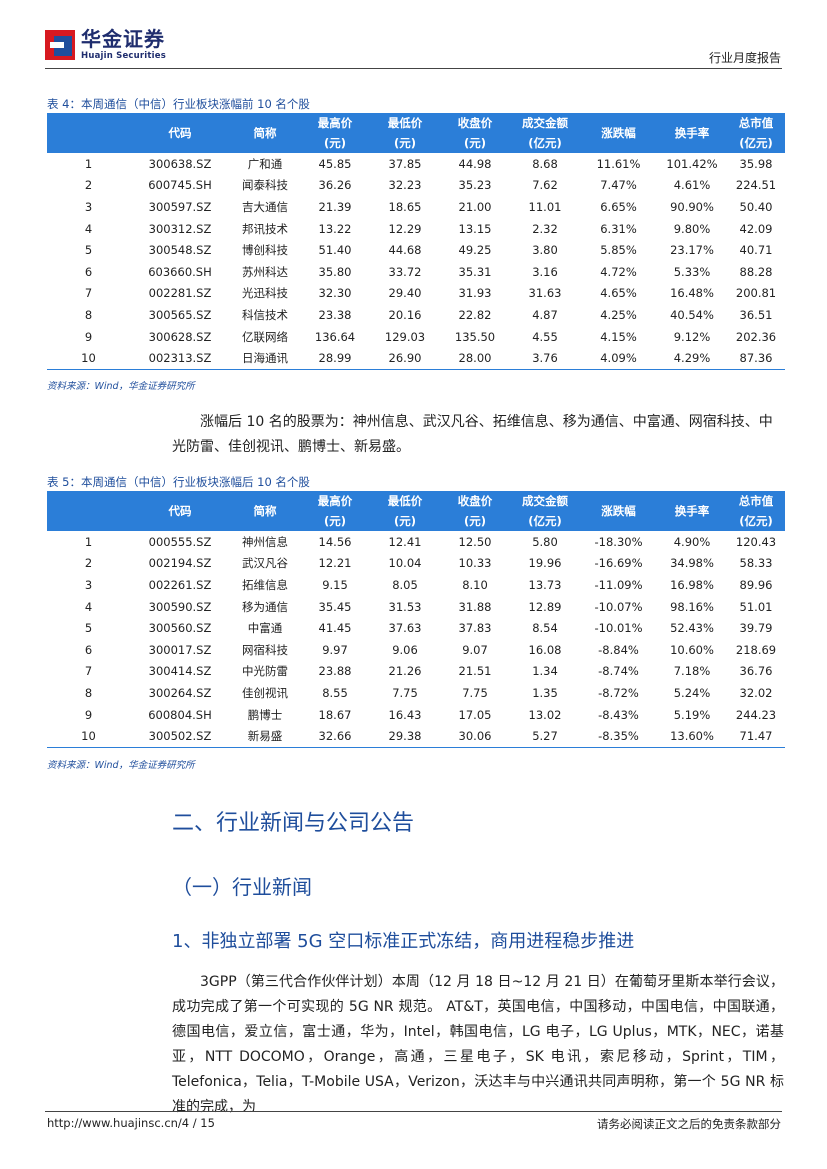 The height and width of the screenshot is (1169, 827). Describe the element at coordinates (475, 336) in the screenshot. I see `cell-close: 135.50` at that location.